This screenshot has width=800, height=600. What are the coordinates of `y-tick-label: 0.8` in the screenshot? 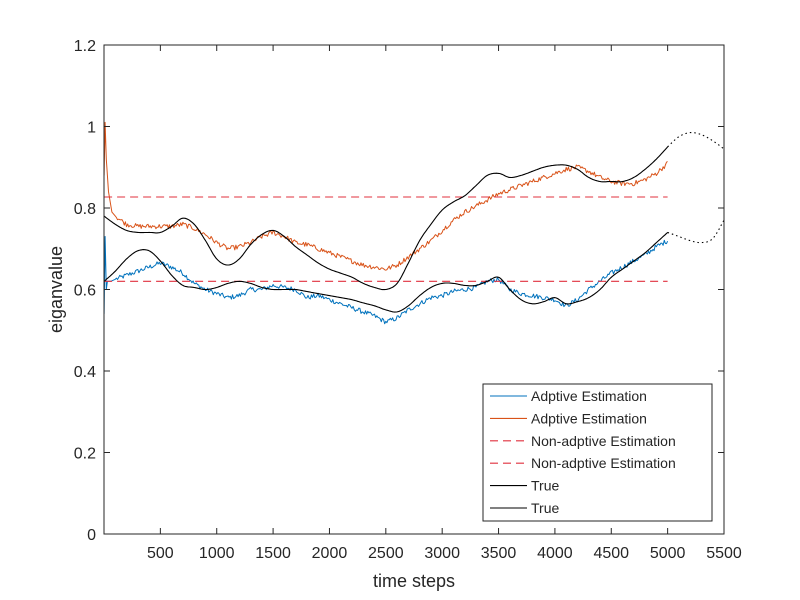 It's located at (85, 209).